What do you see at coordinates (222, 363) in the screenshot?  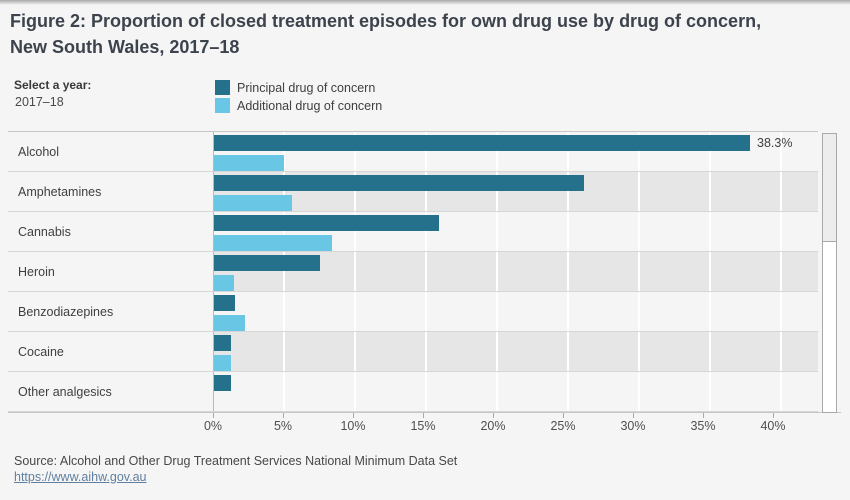 I see `additional-bar-cocaine` at bounding box center [222, 363].